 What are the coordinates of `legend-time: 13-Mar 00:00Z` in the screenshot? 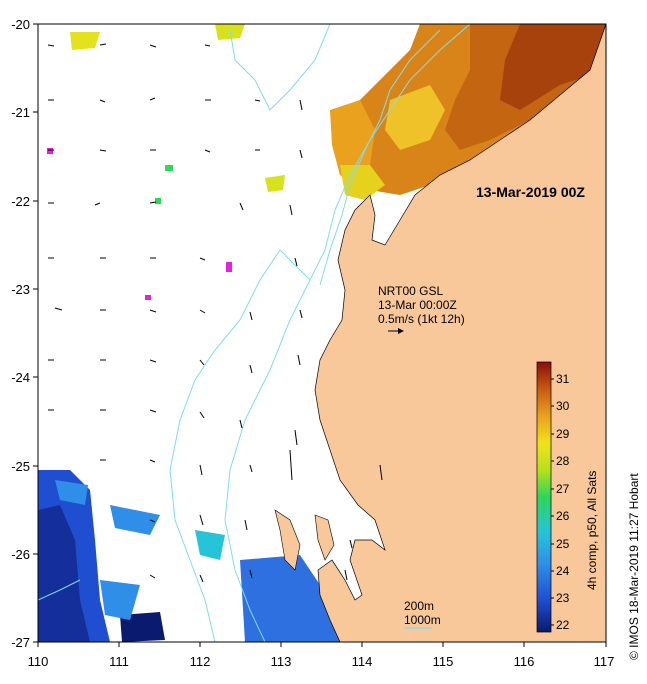 It's located at (417, 305).